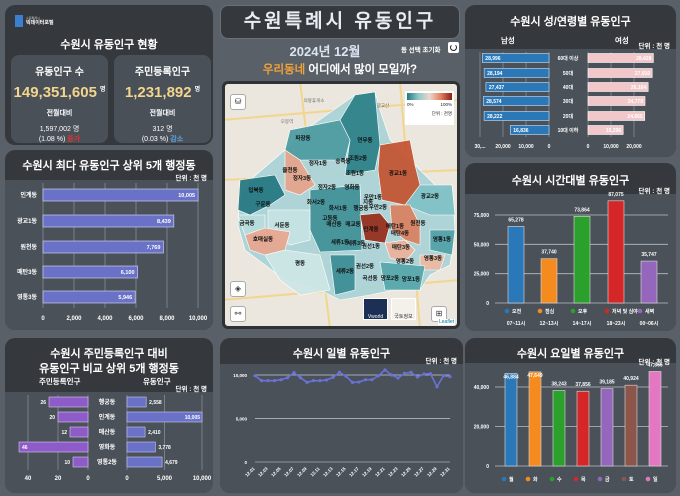 The height and width of the screenshot is (496, 680). Describe the element at coordinates (398, 173) in the screenshot. I see `district-label: 광교1동` at that location.